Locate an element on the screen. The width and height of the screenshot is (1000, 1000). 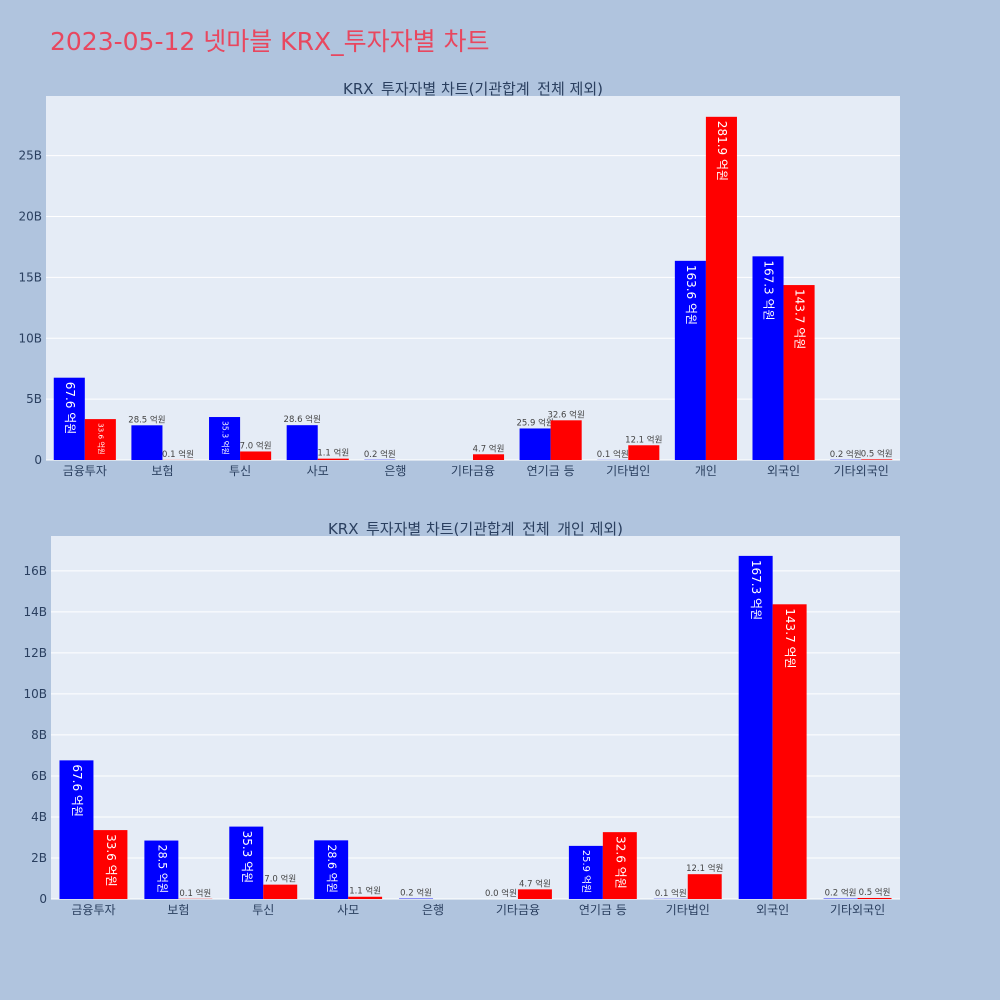
y-tick-label: 15B is located at coordinates (30, 277).